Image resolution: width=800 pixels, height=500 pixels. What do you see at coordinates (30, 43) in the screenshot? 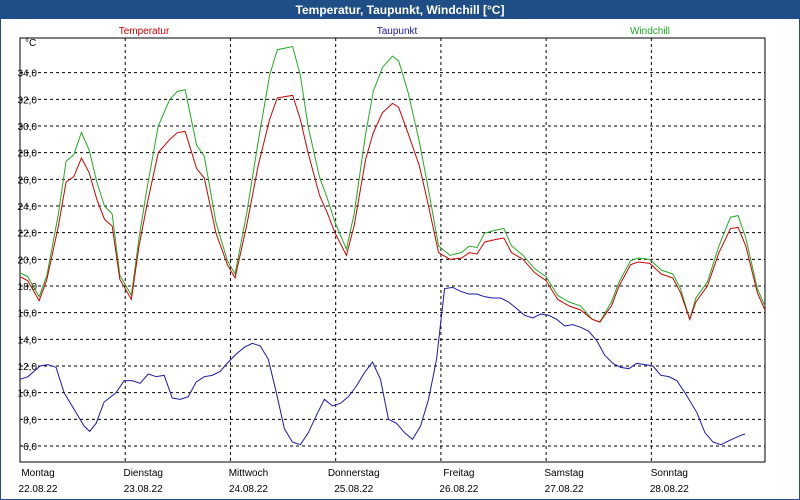
I see `unit-label: °C` at bounding box center [30, 43].